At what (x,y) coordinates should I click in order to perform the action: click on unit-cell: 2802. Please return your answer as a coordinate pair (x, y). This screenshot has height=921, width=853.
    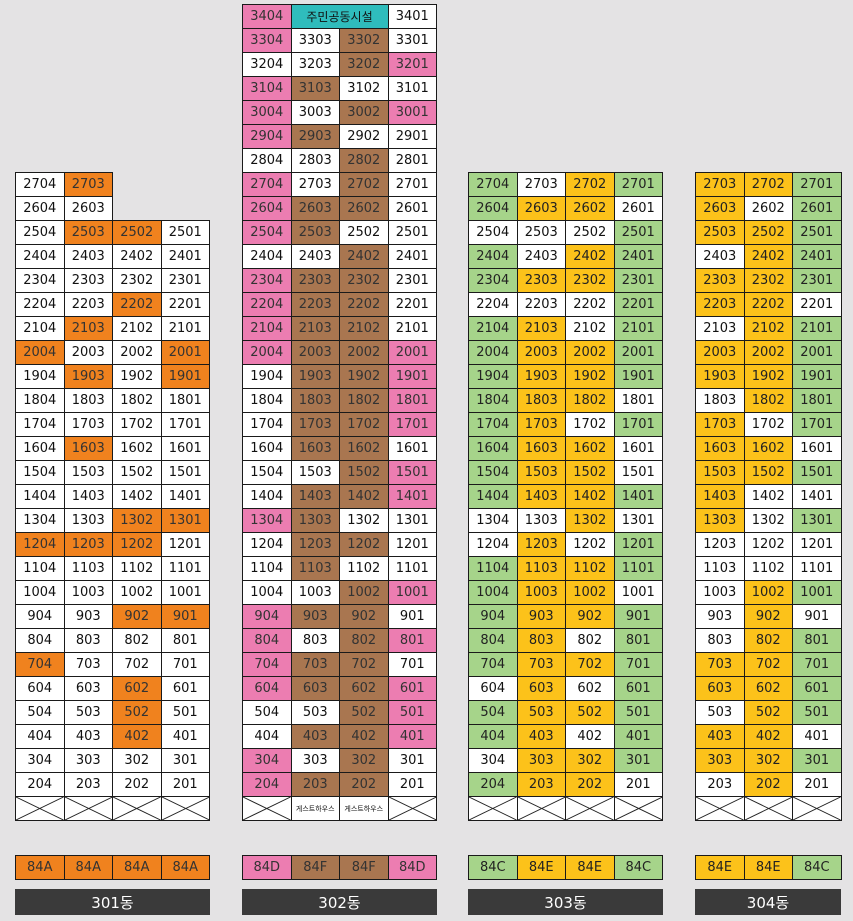
    Looking at the image, I should click on (364, 160).